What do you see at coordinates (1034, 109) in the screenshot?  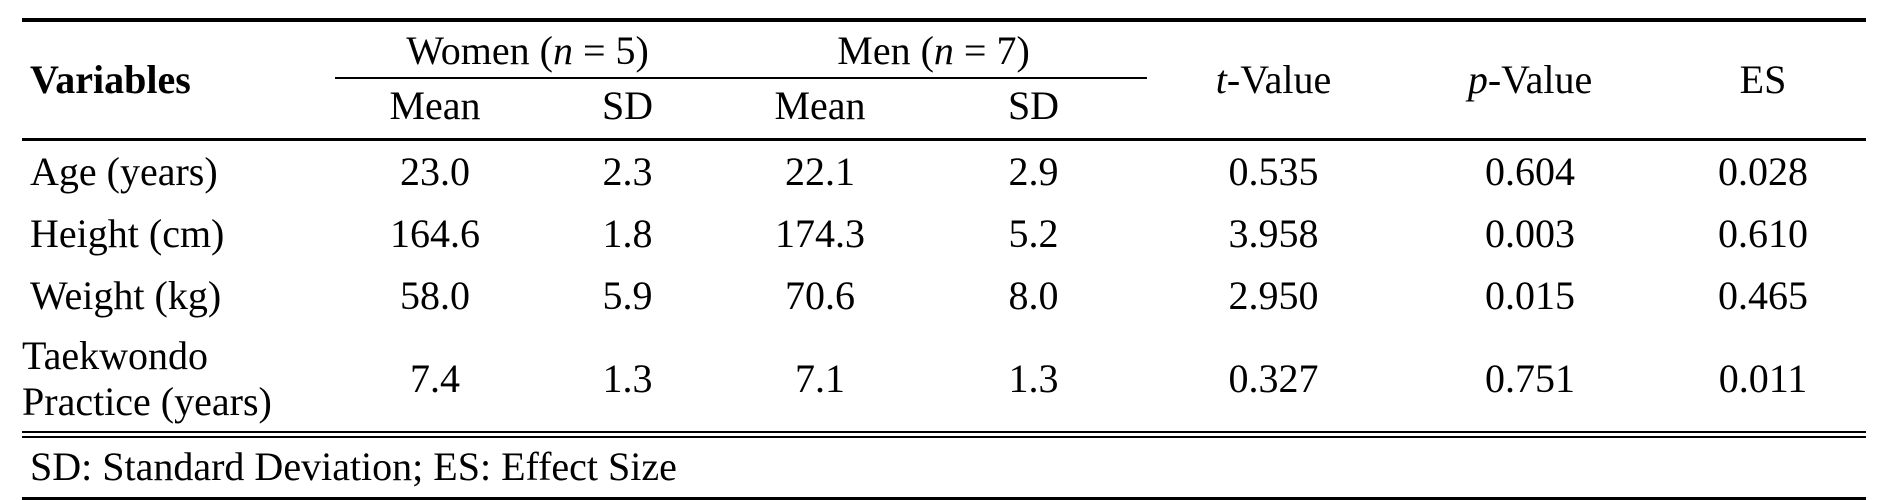 I see `subheader-men-sd: SD` at bounding box center [1034, 109].